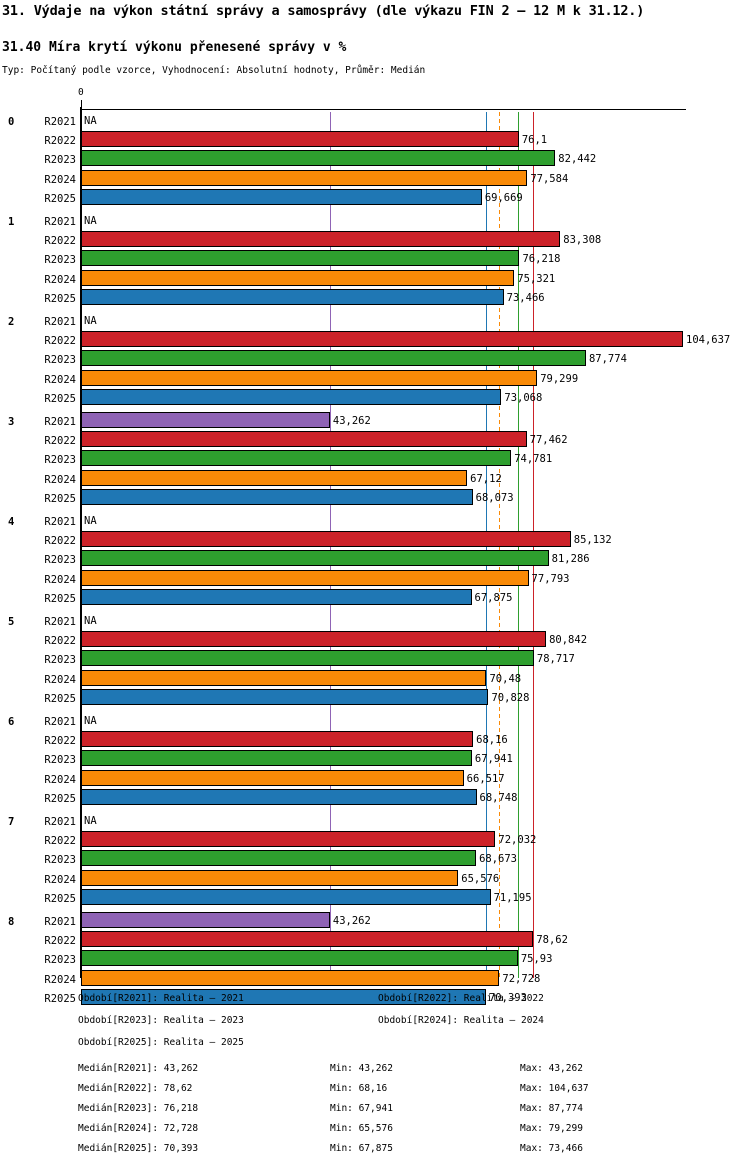 This screenshot has height=1158, width=750. Describe the element at coordinates (559, 378) in the screenshot. I see `bar-value-label: 79,299` at that location.